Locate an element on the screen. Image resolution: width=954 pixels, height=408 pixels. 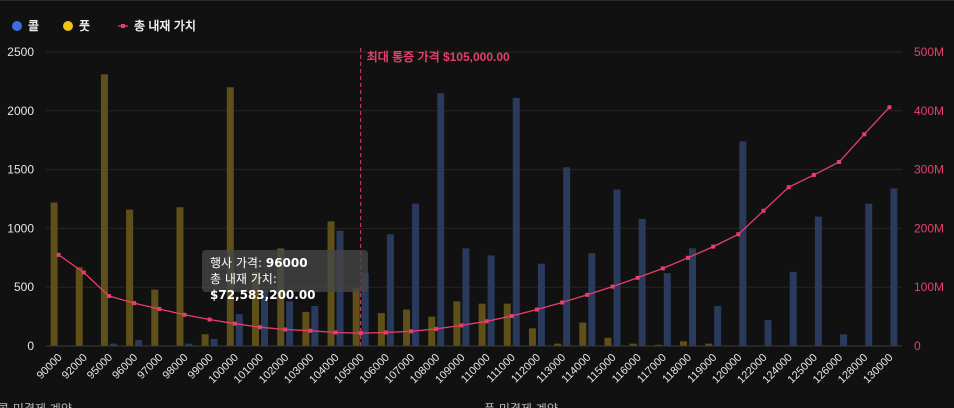
legend: 콜 풋 총 내재 가치 is located at coordinates (104, 25).